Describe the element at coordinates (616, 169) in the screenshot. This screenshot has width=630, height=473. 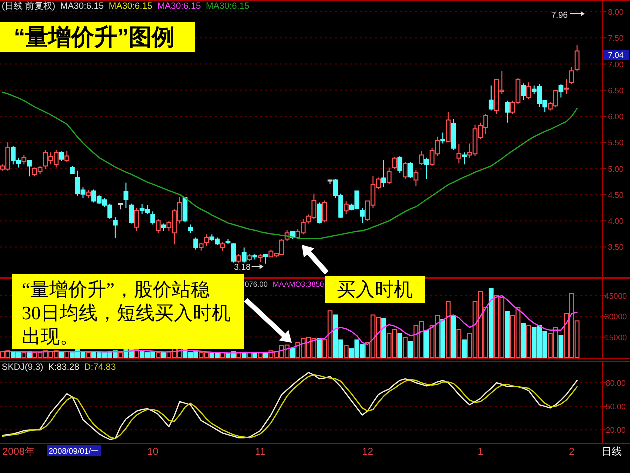
I see `y-tick-label: 5.00` at that location.